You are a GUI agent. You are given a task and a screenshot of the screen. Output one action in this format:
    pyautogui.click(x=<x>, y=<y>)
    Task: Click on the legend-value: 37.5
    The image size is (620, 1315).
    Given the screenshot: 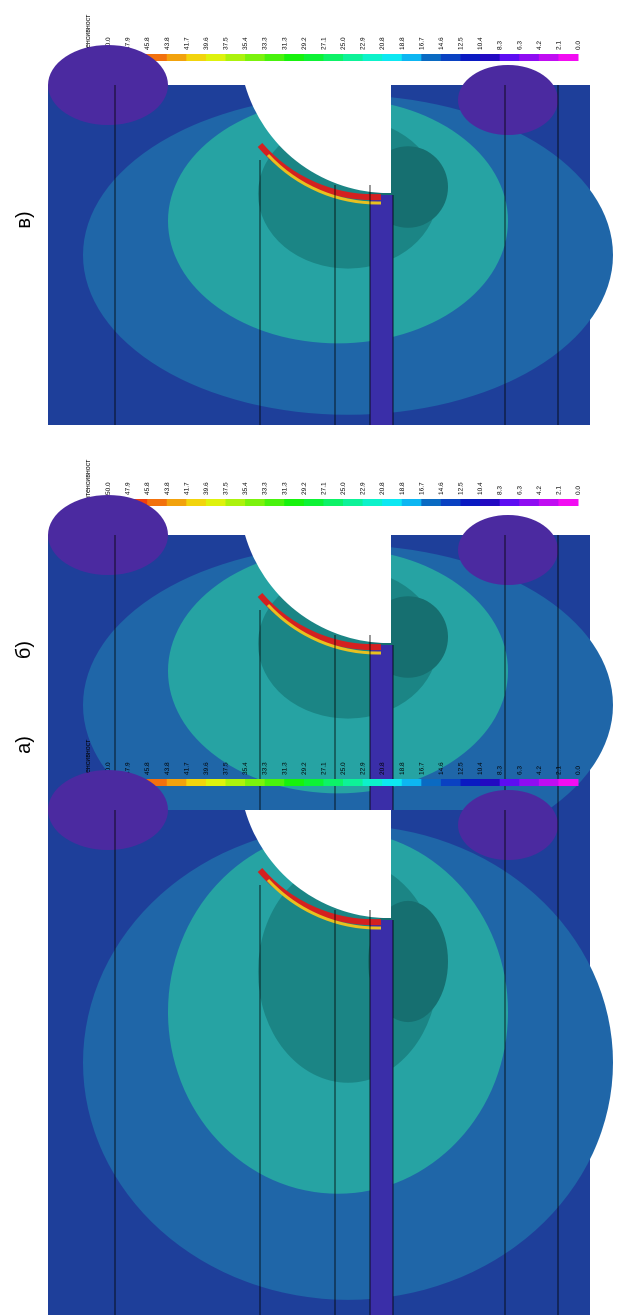 What is the action you would take?
    pyautogui.click(x=226, y=768)
    